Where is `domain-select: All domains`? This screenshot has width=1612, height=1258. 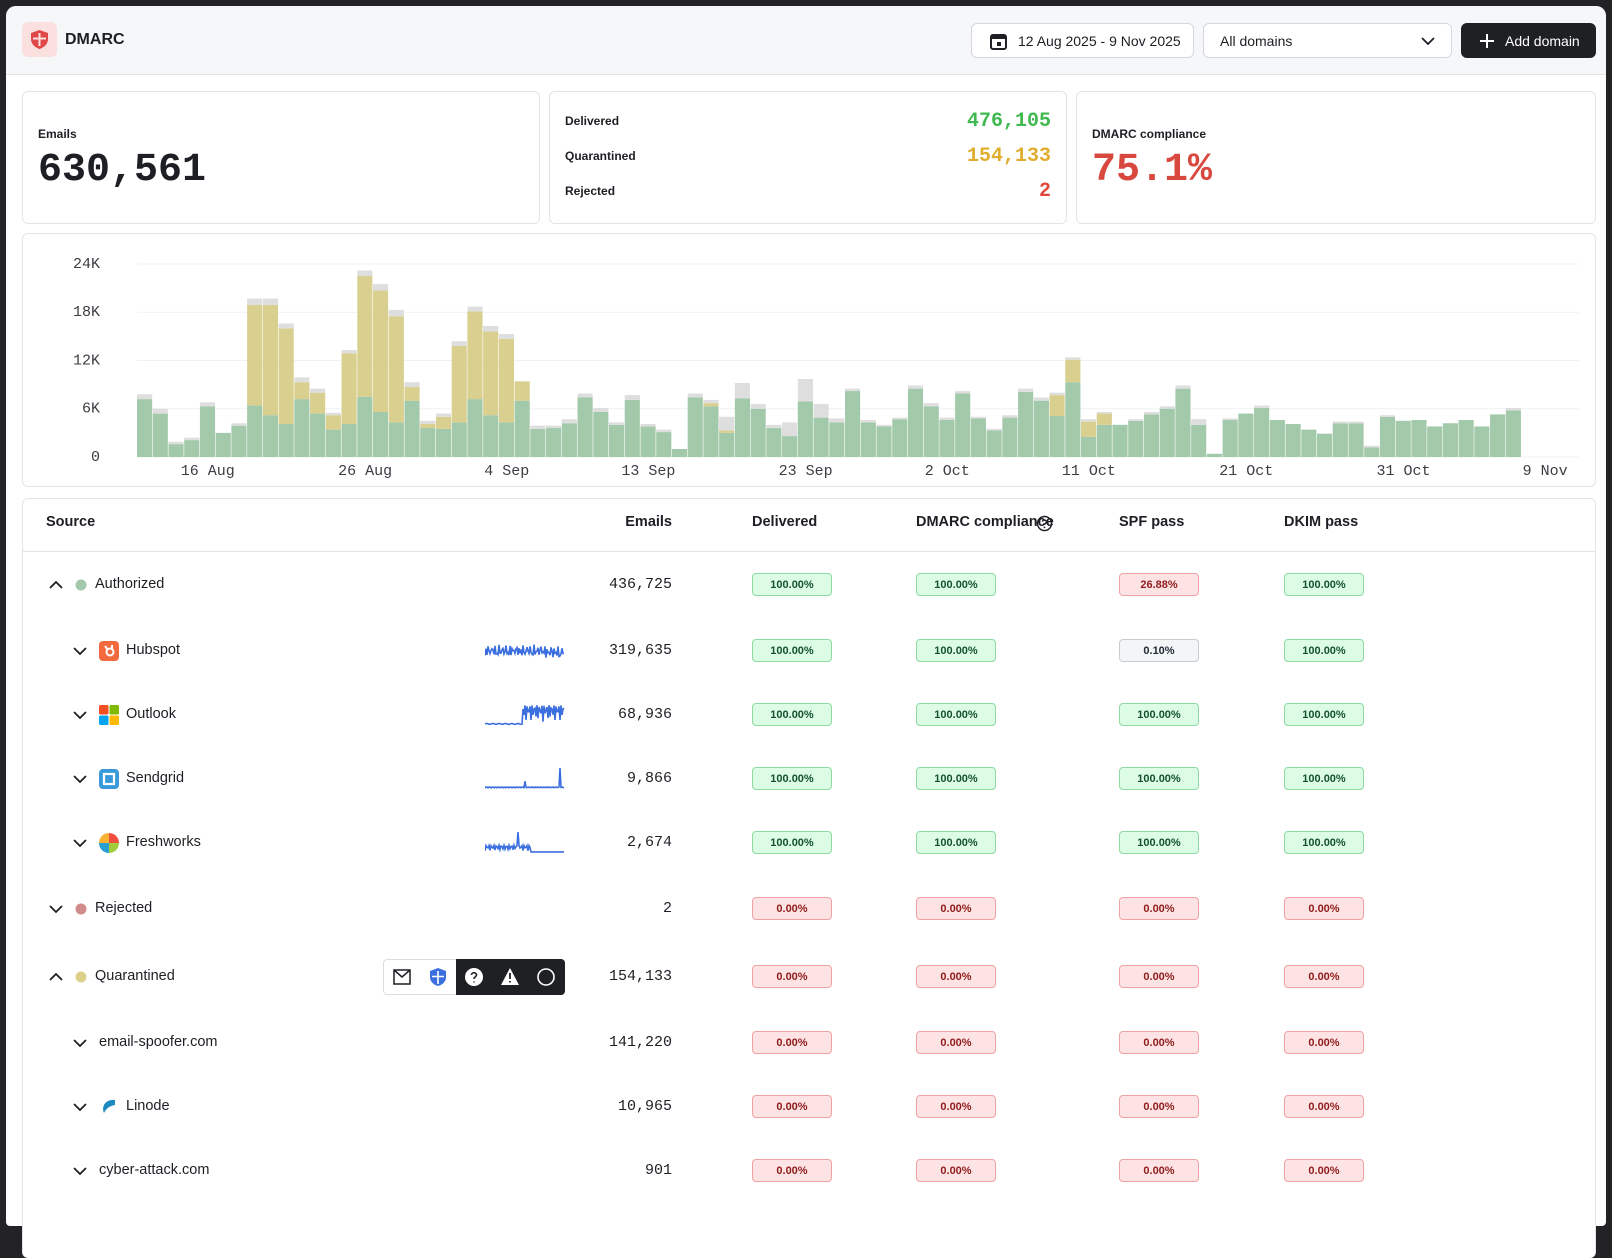 domain-select: All domains is located at coordinates (1327, 40).